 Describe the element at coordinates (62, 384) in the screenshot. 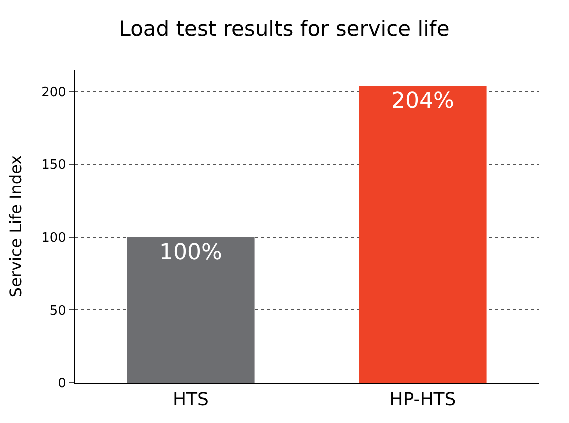

I see `y-tick-label: 0` at that location.